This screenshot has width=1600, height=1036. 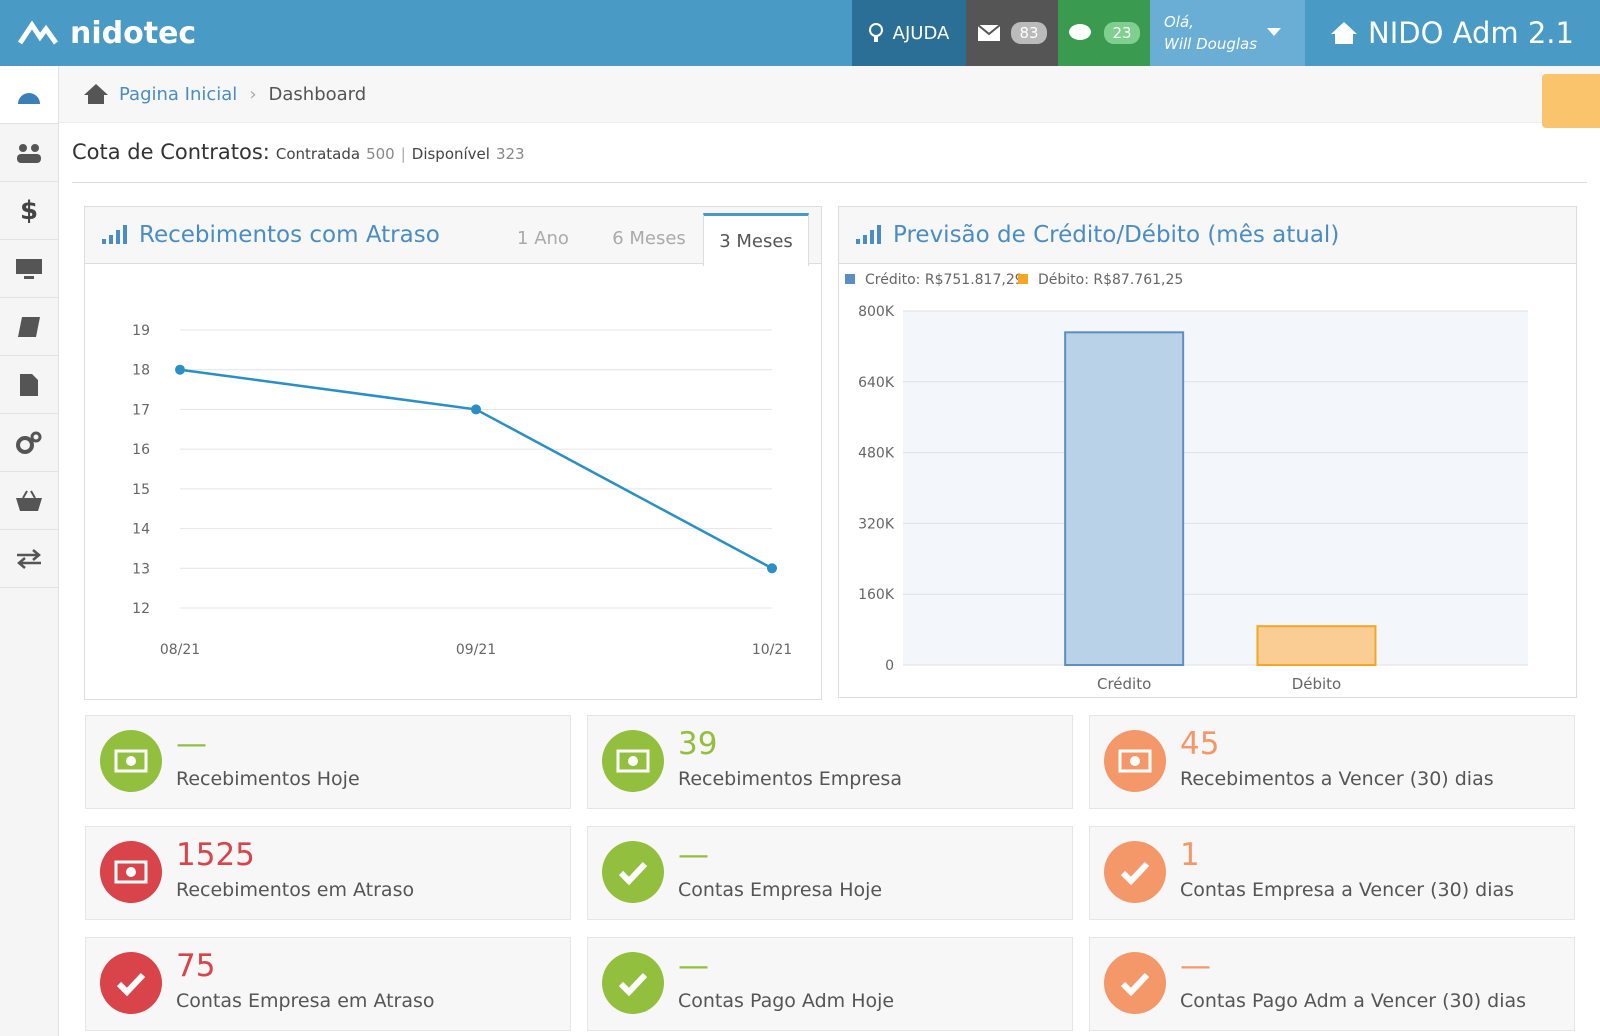 I want to click on nav-dashboard, so click(x=29, y=95).